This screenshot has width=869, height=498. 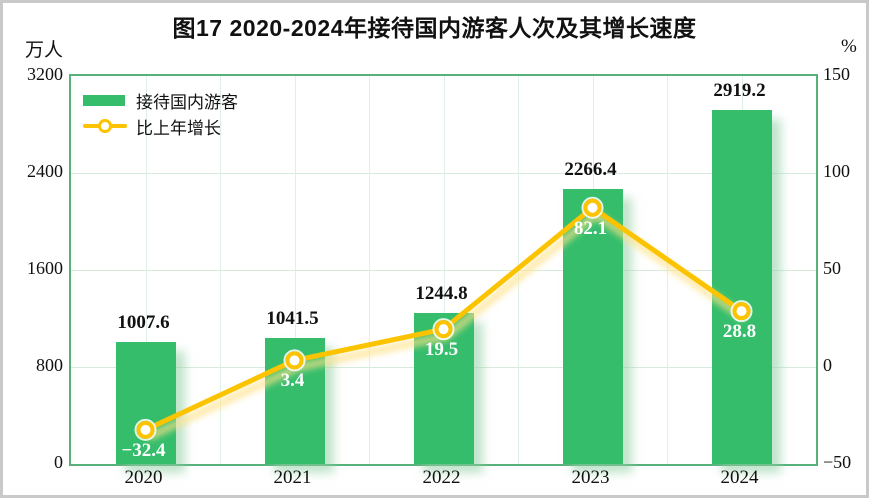 What do you see at coordinates (292, 318) in the screenshot?
I see `bar-value-label: 1041.5` at bounding box center [292, 318].